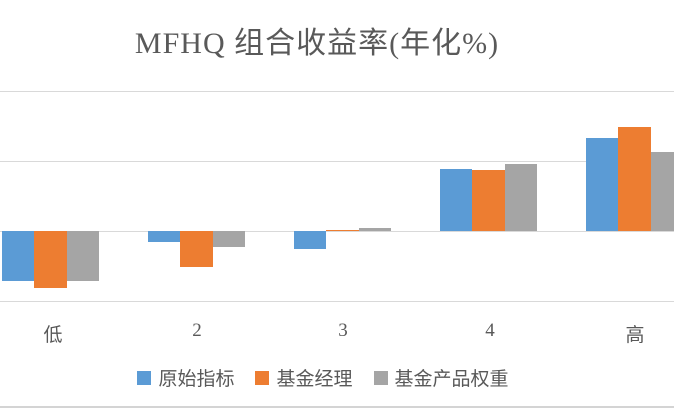  I want to click on bar-基金产品权重-2, so click(229, 239).